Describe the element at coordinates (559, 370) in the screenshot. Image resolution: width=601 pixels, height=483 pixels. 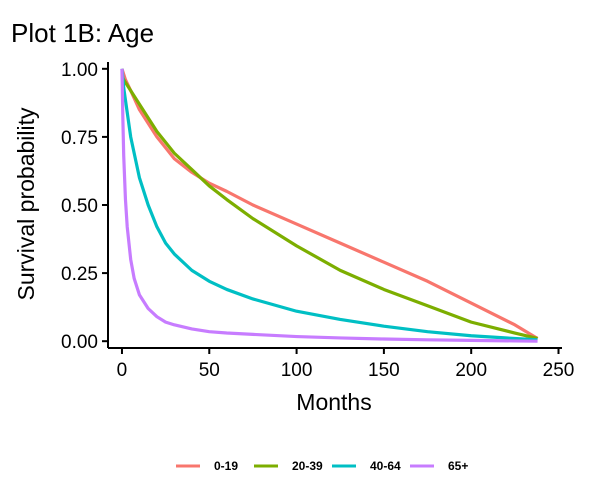
I see `x-tick-label: 250` at that location.